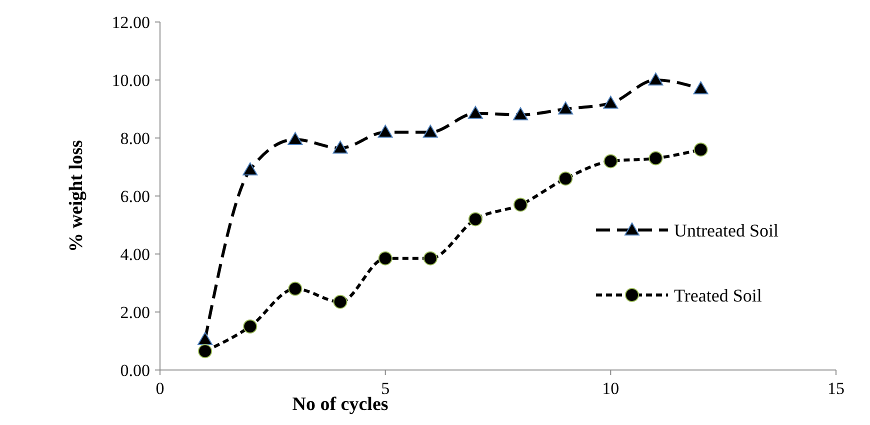  What do you see at coordinates (135, 138) in the screenshot?
I see `y-tick-label: 8.00` at bounding box center [135, 138].